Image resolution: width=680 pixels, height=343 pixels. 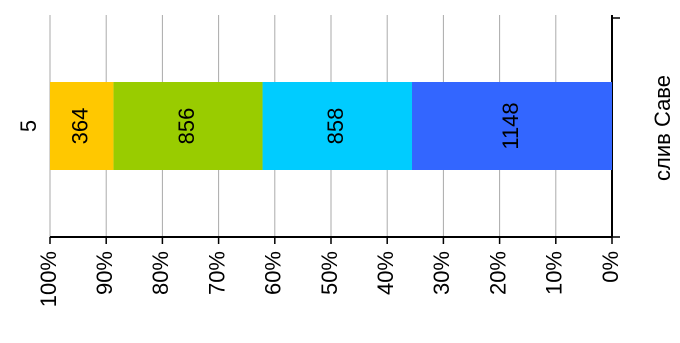 I want to click on x-tick-label: 80%, so click(x=160, y=273).